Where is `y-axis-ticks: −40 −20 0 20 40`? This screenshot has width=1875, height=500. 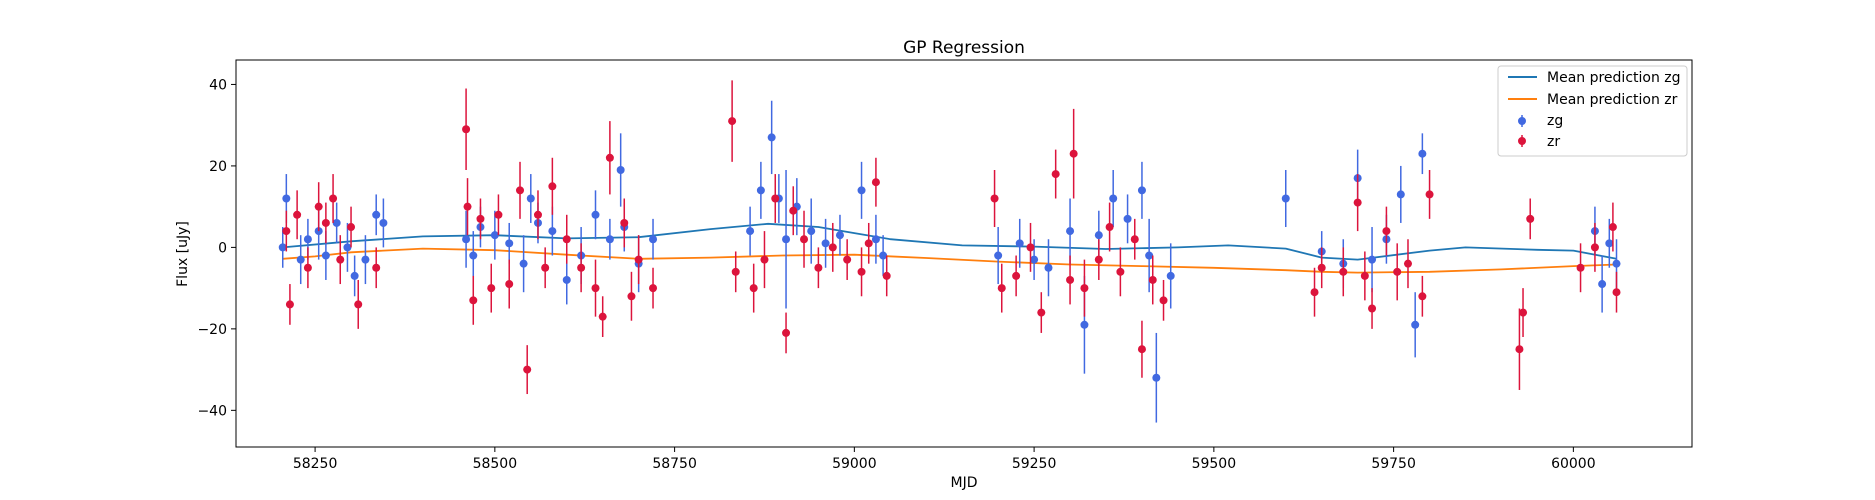
y-axis-ticks: −40 −20 0 20 40 is located at coordinates (216, 248).